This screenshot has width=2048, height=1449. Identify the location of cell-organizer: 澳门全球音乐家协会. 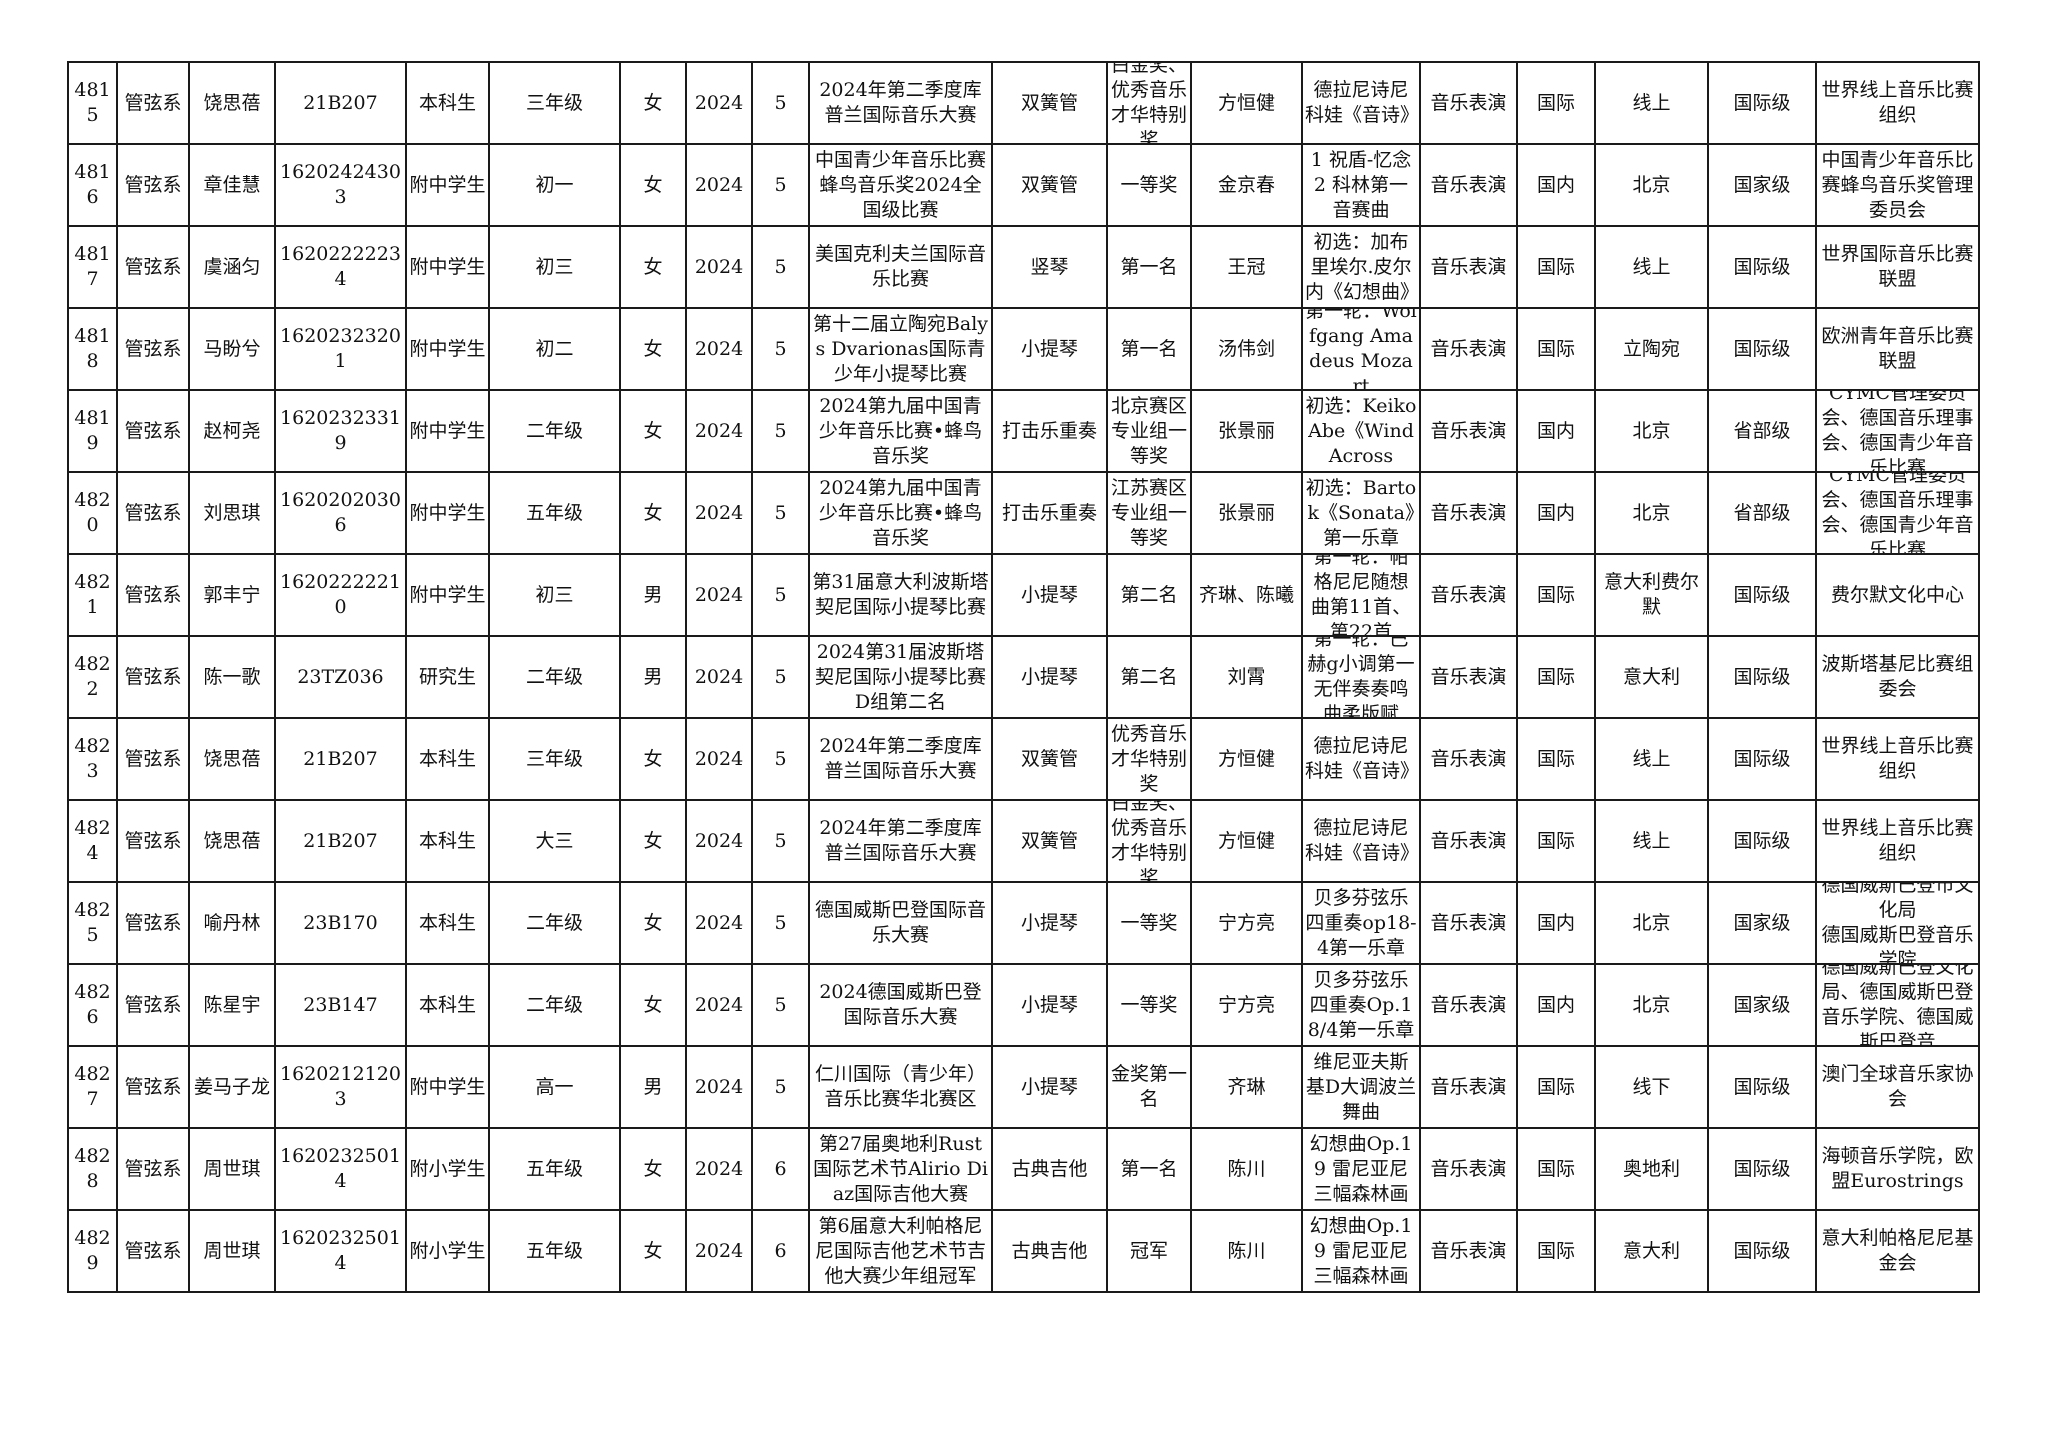
(1897, 1087).